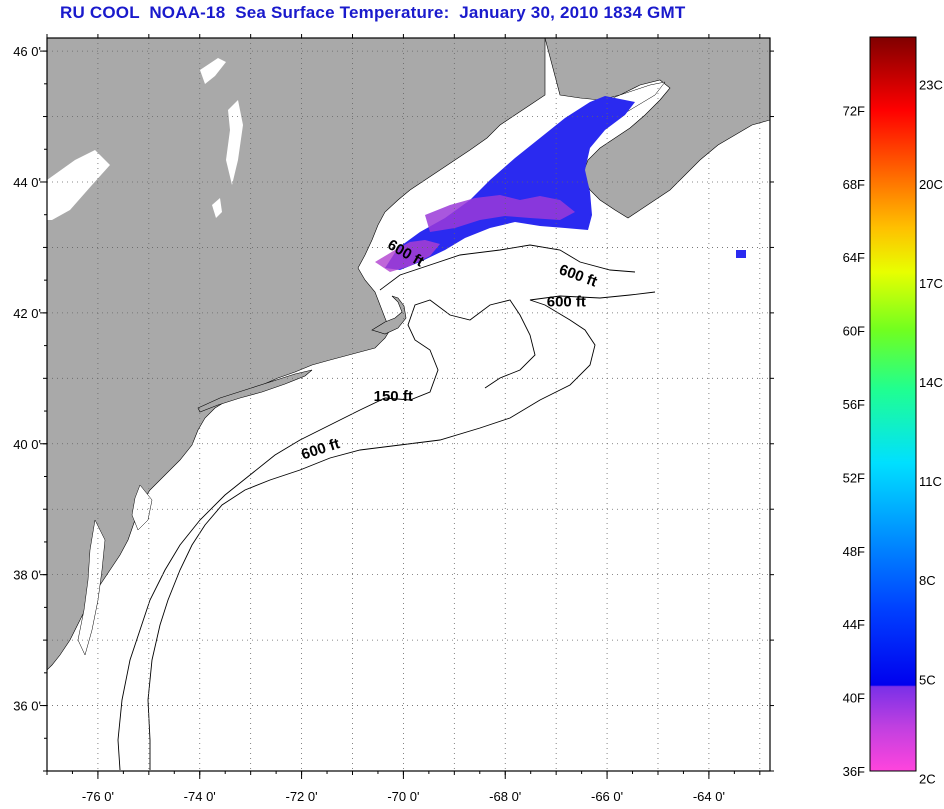 The height and width of the screenshot is (809, 944). What do you see at coordinates (27, 444) in the screenshot?
I see `lat-tick-label: 40 0'` at bounding box center [27, 444].